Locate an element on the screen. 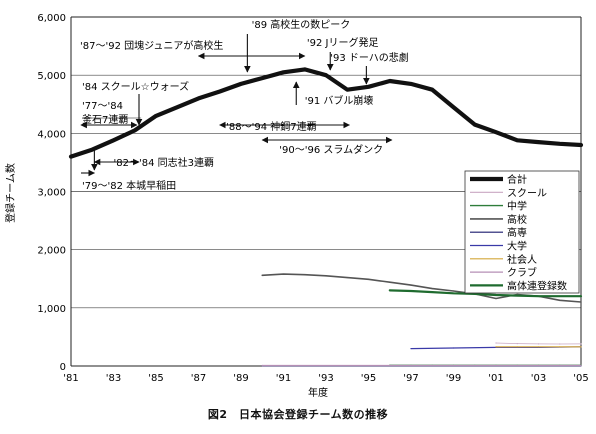  annotation-label: '82～'84 同志社3連覇 is located at coordinates (164, 162).